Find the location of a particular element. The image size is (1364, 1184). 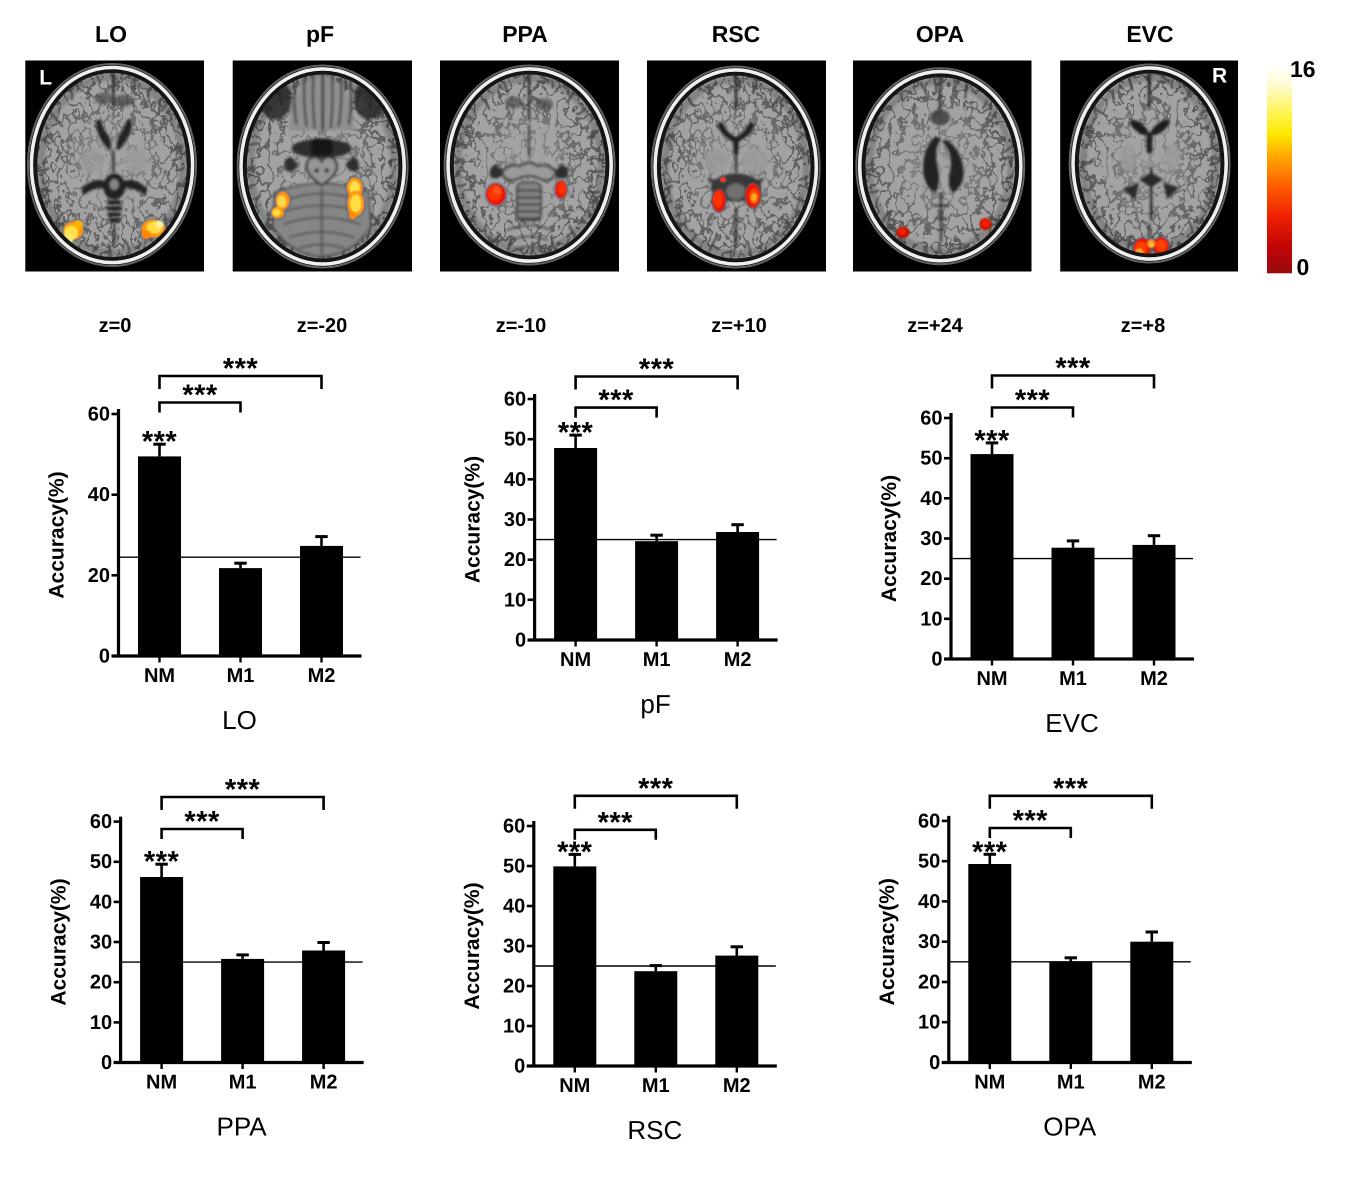

svg-text: z=-20 is located at coordinates (322, 326).